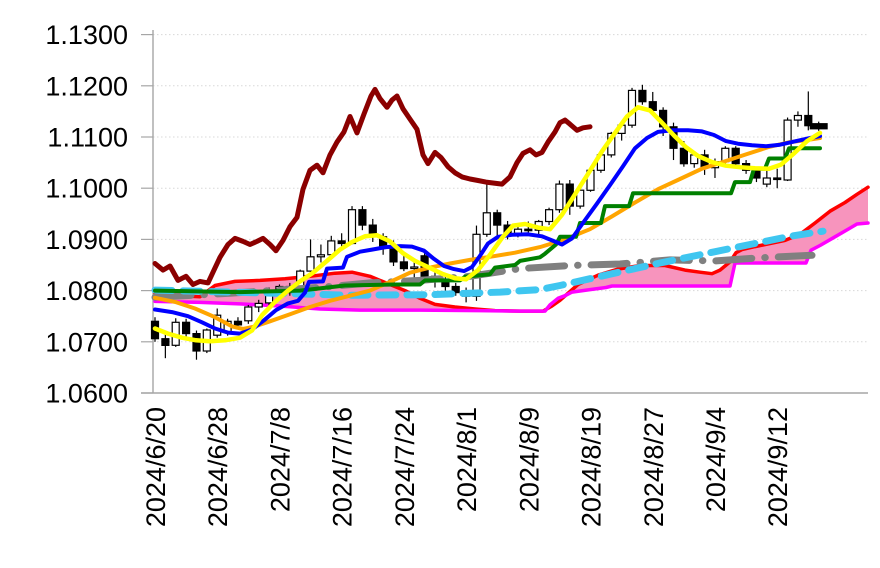  I want to click on x-axis-label: 2024/7/24, so click(405, 467).